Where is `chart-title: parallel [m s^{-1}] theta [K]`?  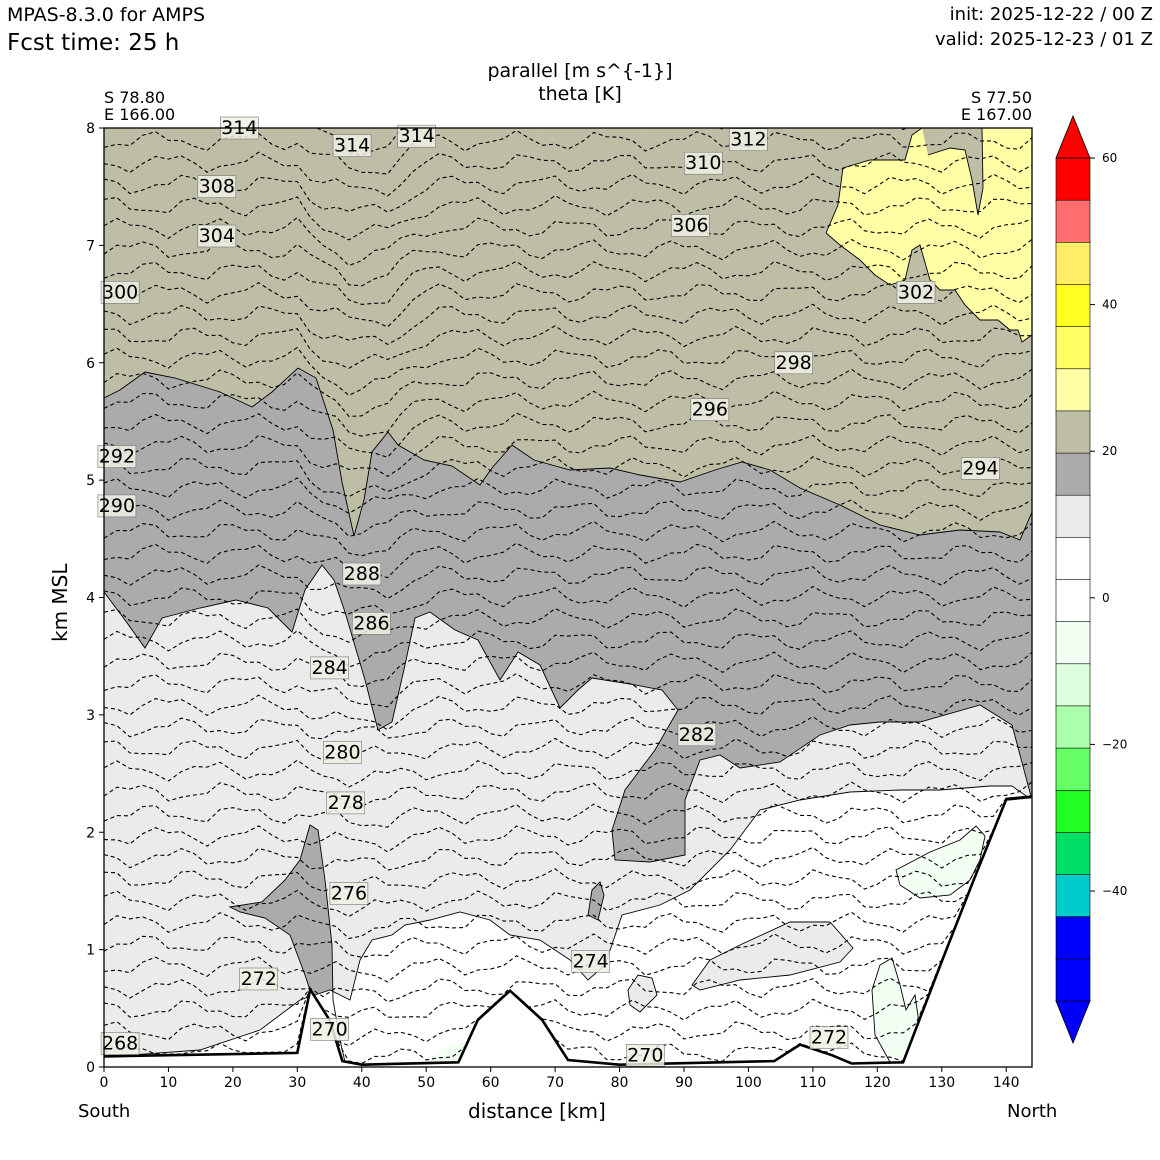 chart-title: parallel [m s^{-1}] theta [K] is located at coordinates (580, 83).